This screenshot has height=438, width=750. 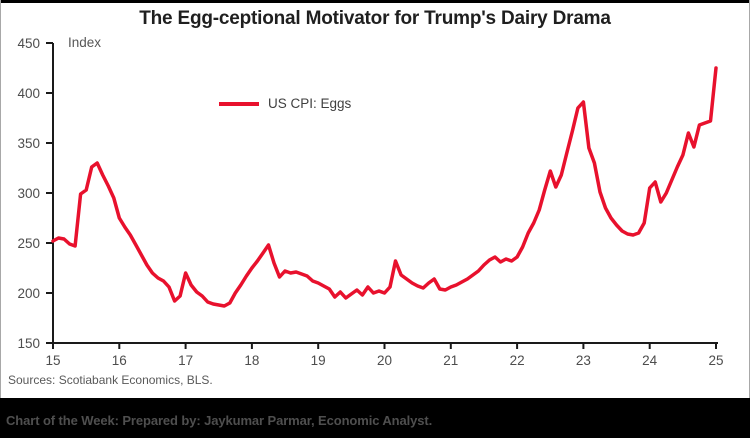 I want to click on left-border, so click(x=0, y=219).